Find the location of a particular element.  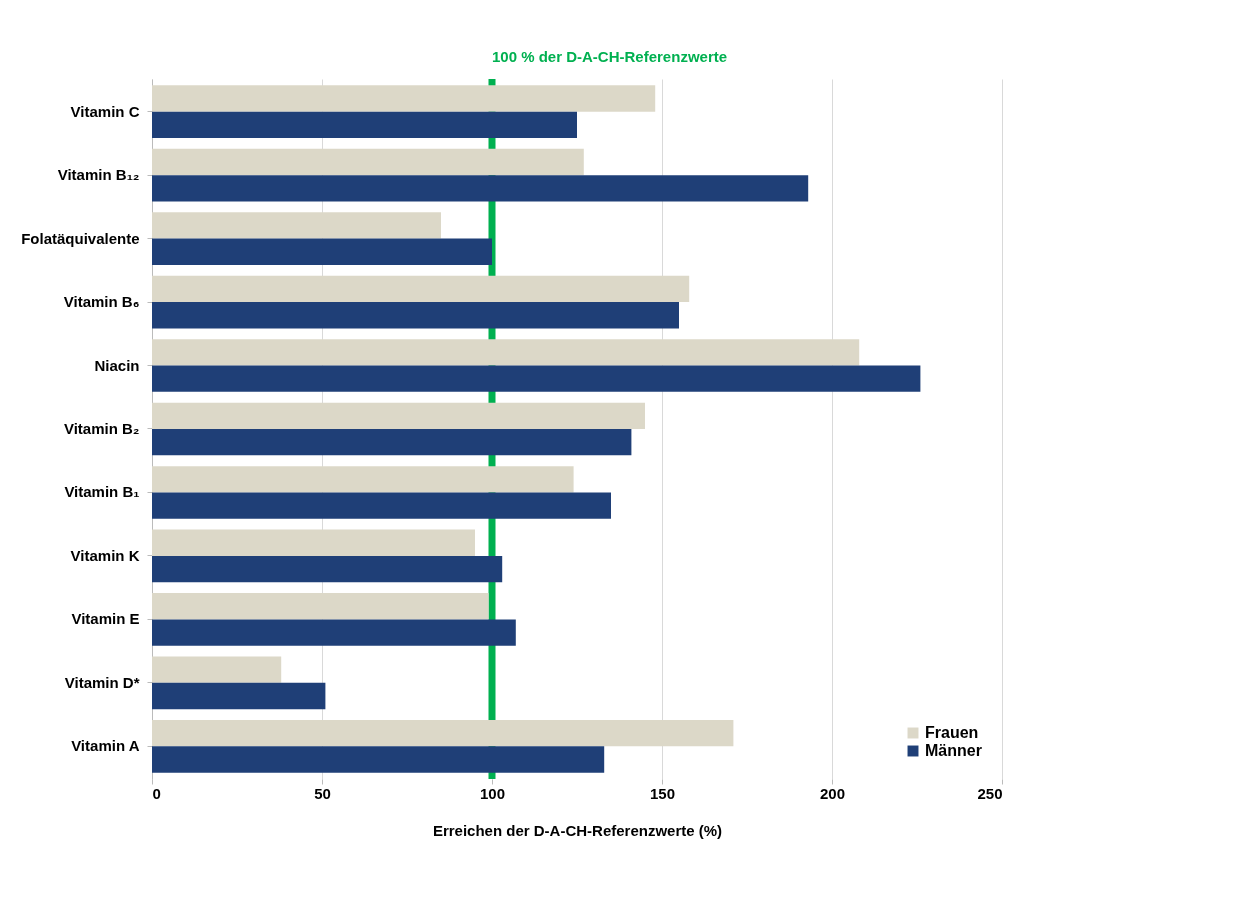

y-tick-label: Vitamin B₁ is located at coordinates (102, 492).